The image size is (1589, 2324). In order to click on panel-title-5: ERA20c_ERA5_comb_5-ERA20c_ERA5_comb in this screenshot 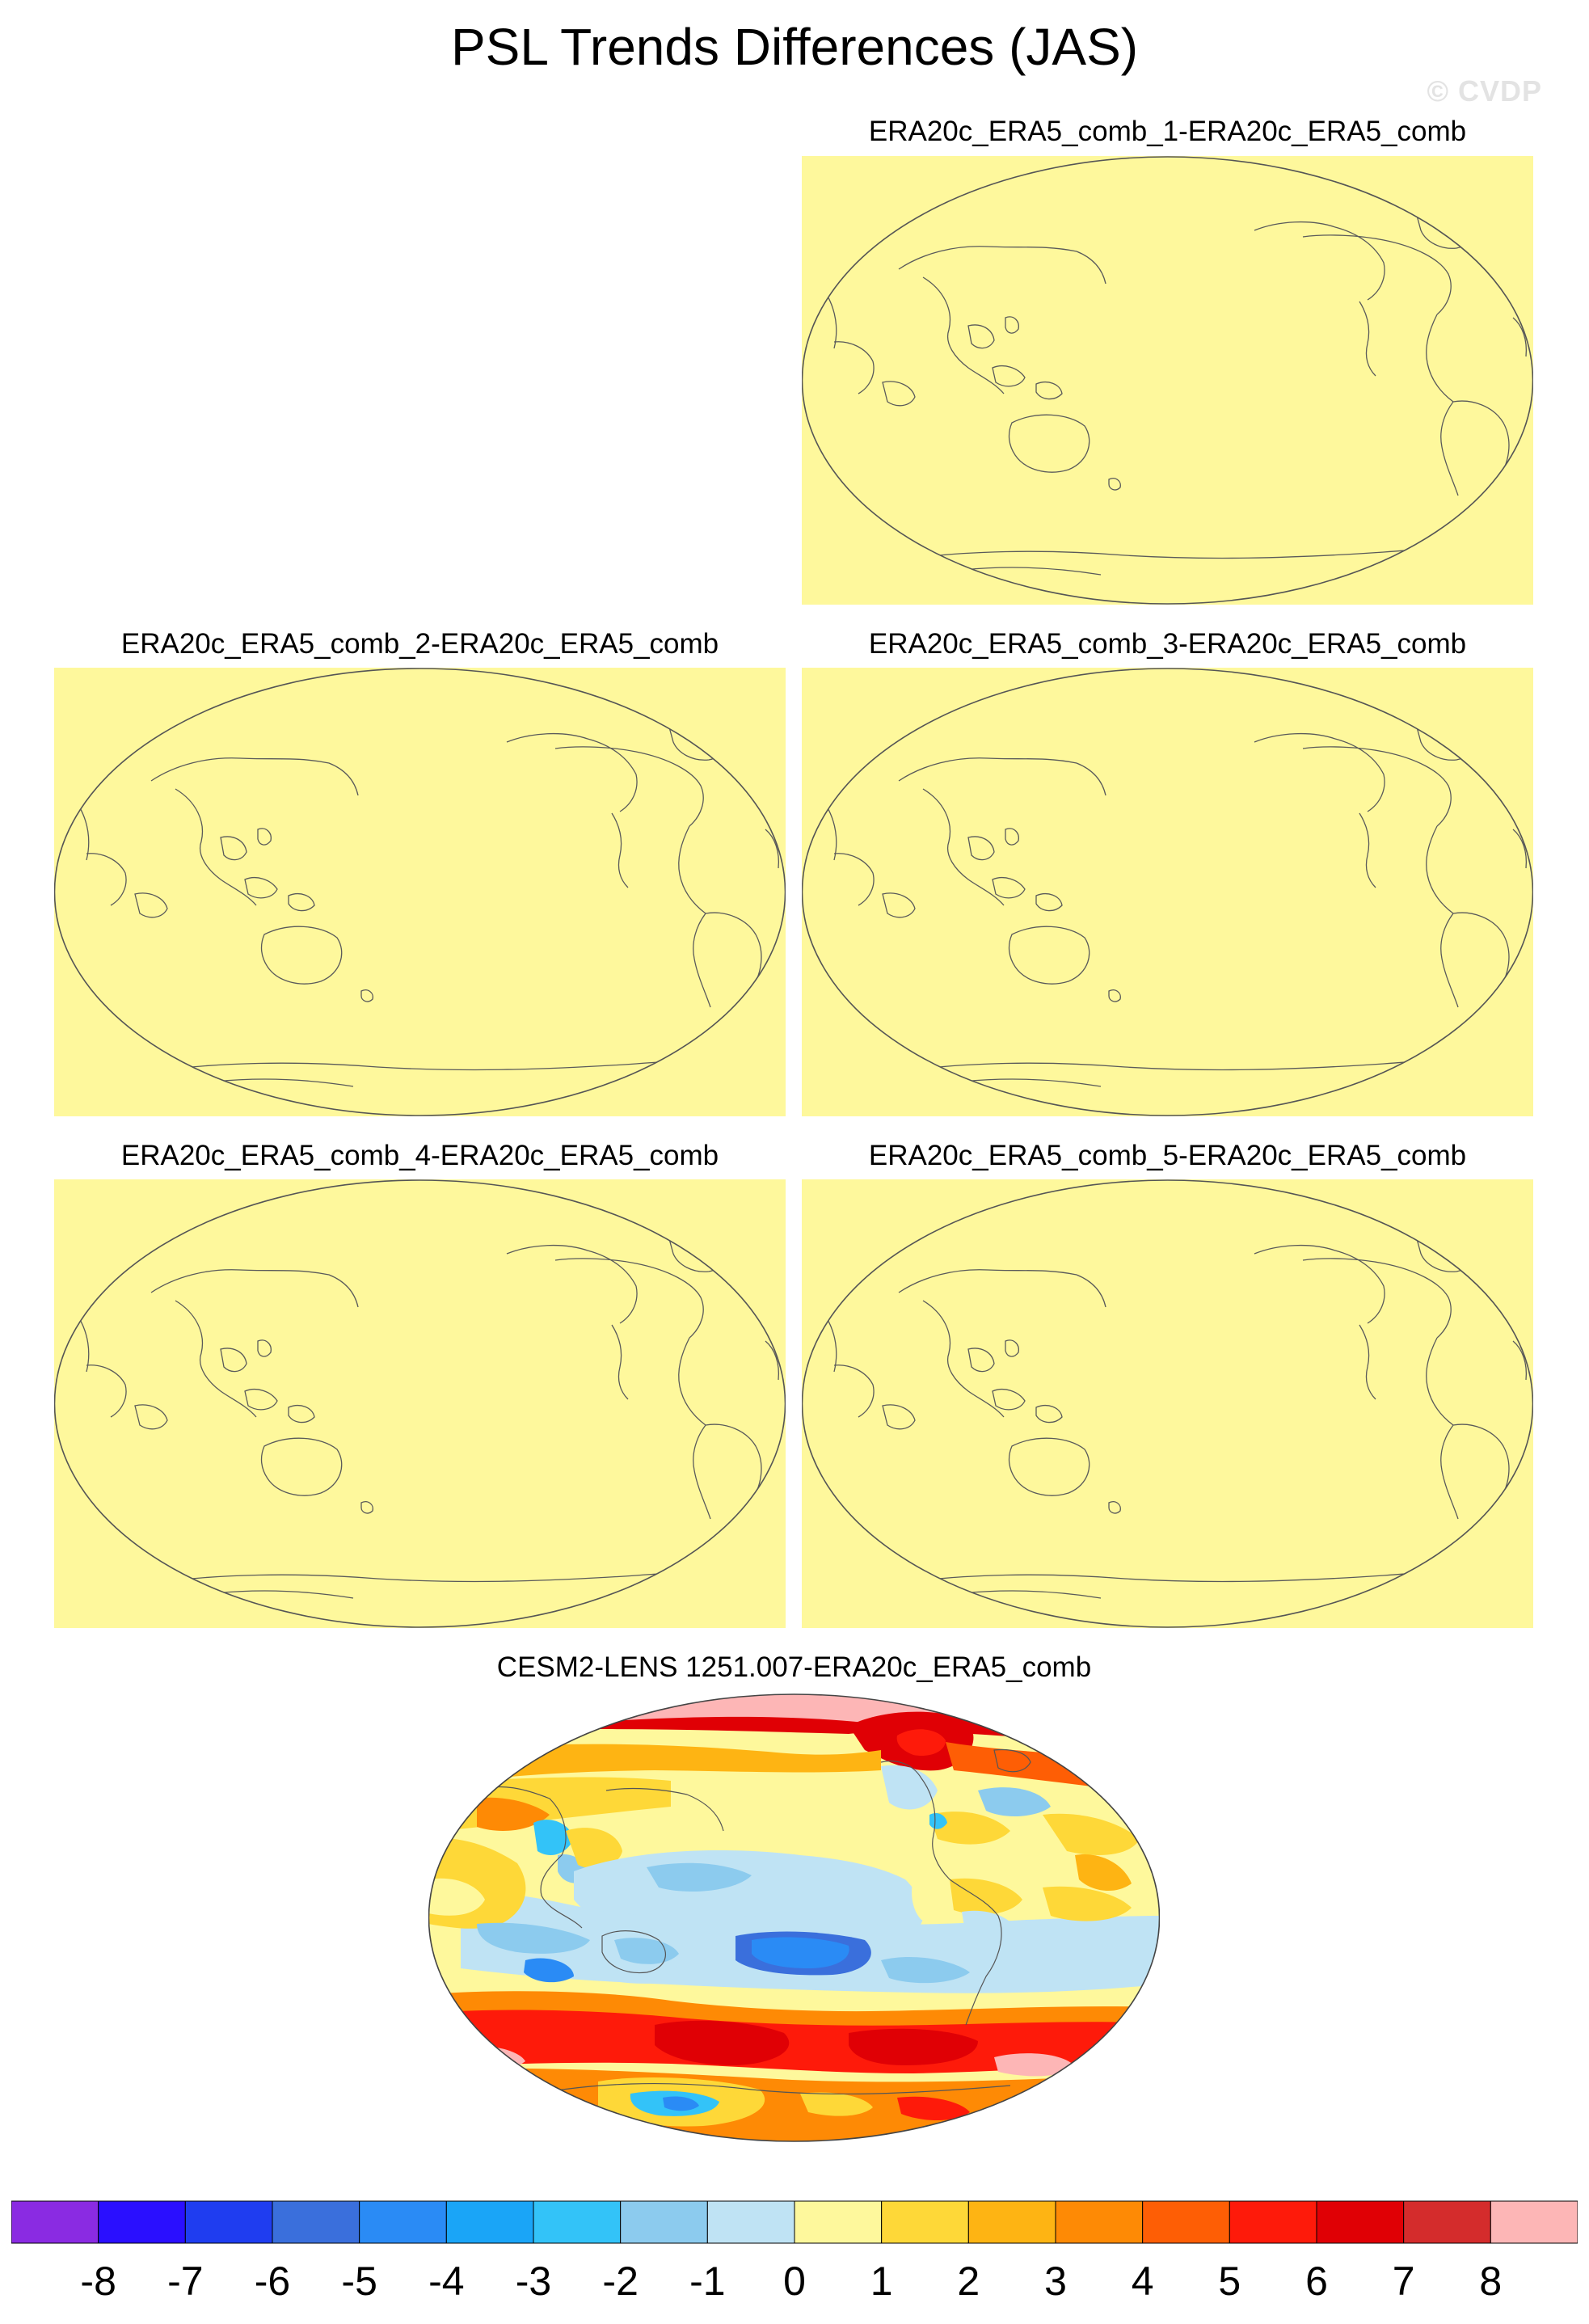, I will do `click(1167, 1155)`.